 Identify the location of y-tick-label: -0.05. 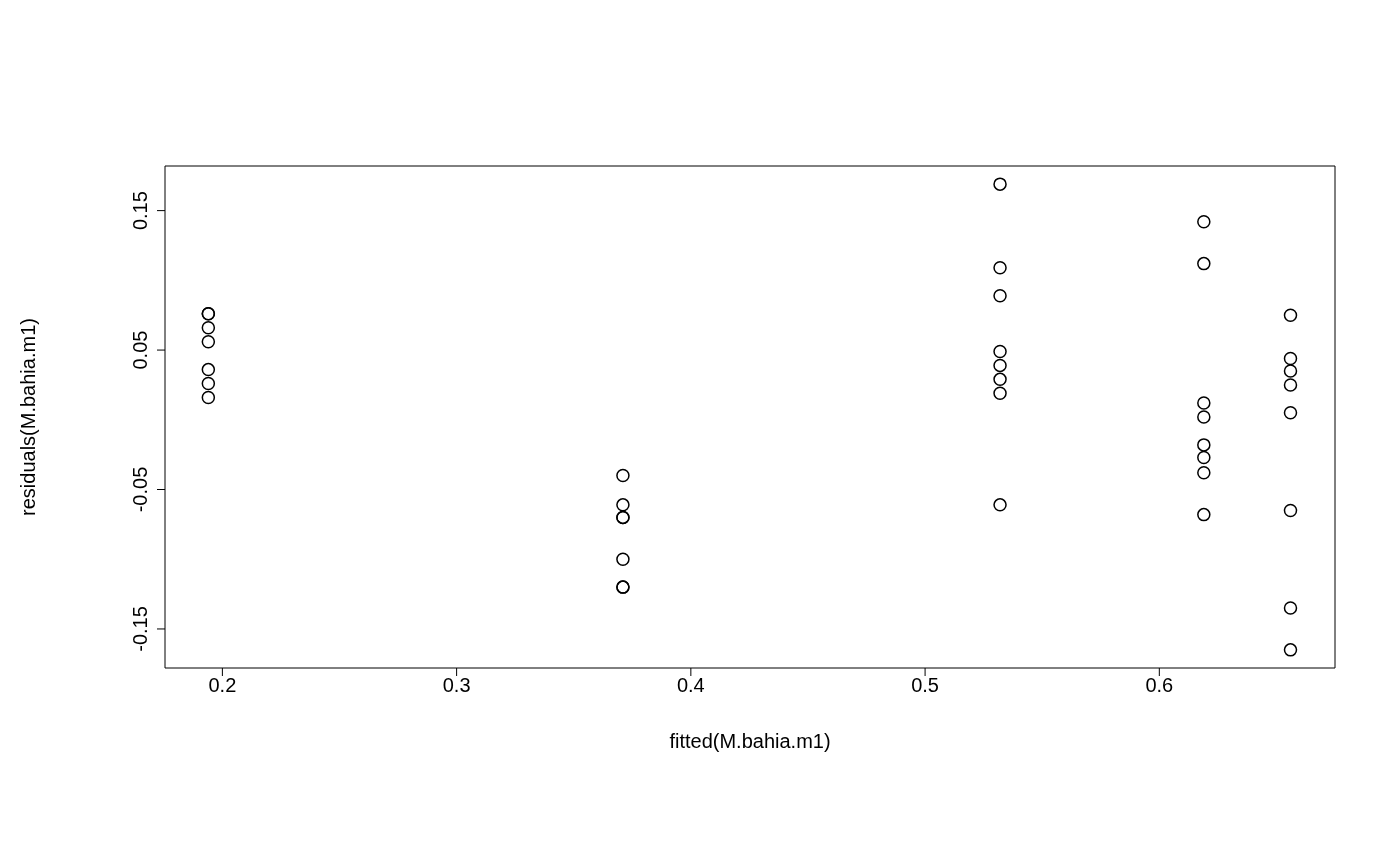
(140, 489).